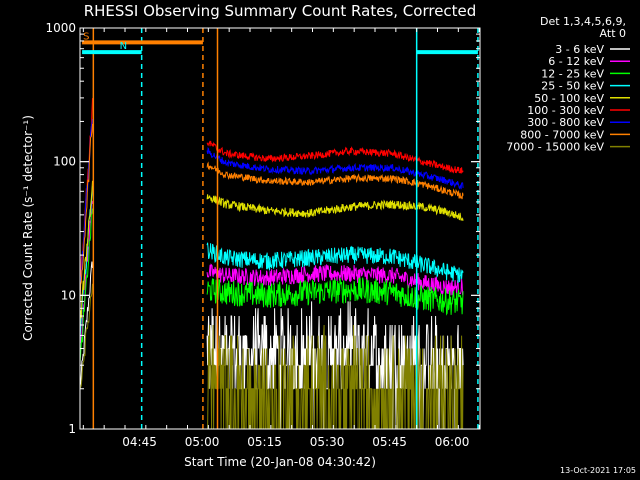 This screenshot has height=480, width=640. I want to click on x-tick-label: 05:45, so click(389, 442).